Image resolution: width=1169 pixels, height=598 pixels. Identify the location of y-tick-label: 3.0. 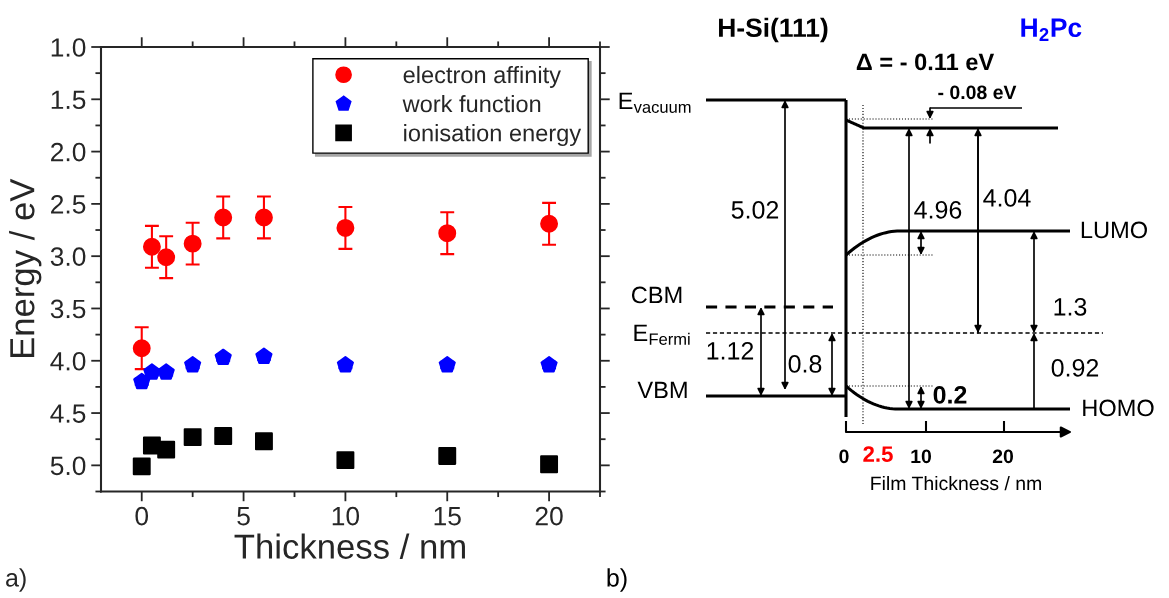
(68, 256).